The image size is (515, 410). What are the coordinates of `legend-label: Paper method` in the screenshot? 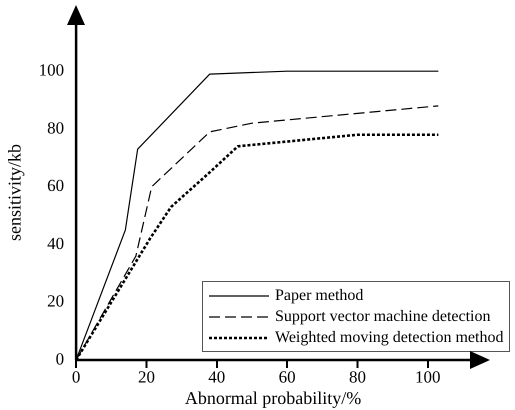 It's located at (319, 296).